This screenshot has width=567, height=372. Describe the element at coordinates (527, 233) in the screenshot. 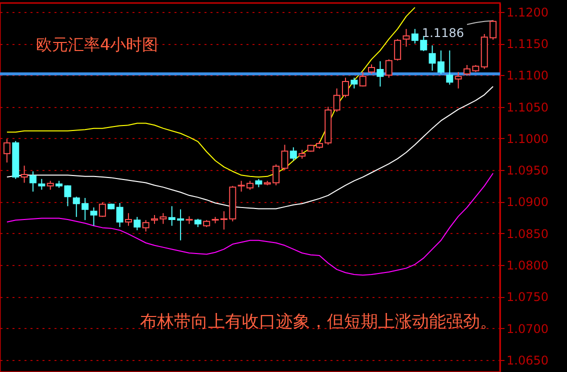

I see `y-tick-label: 1.0850` at that location.